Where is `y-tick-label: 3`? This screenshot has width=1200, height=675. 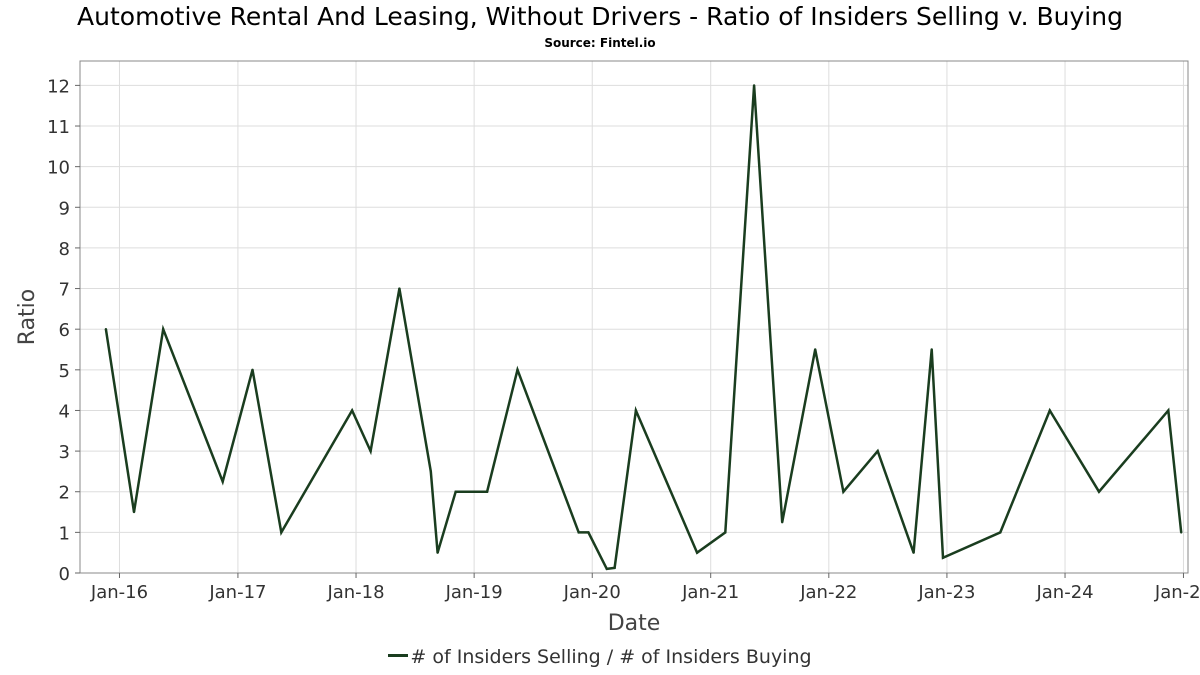
y-tick-label: 3 is located at coordinates (64, 452).